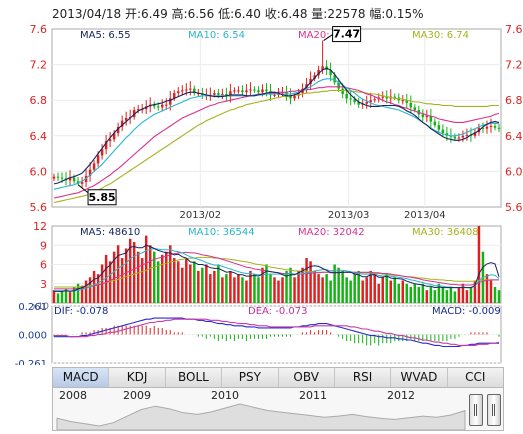 The image size is (523, 434). What do you see at coordinates (419, 377) in the screenshot?
I see `tab-wvad: WVAD` at bounding box center [419, 377].